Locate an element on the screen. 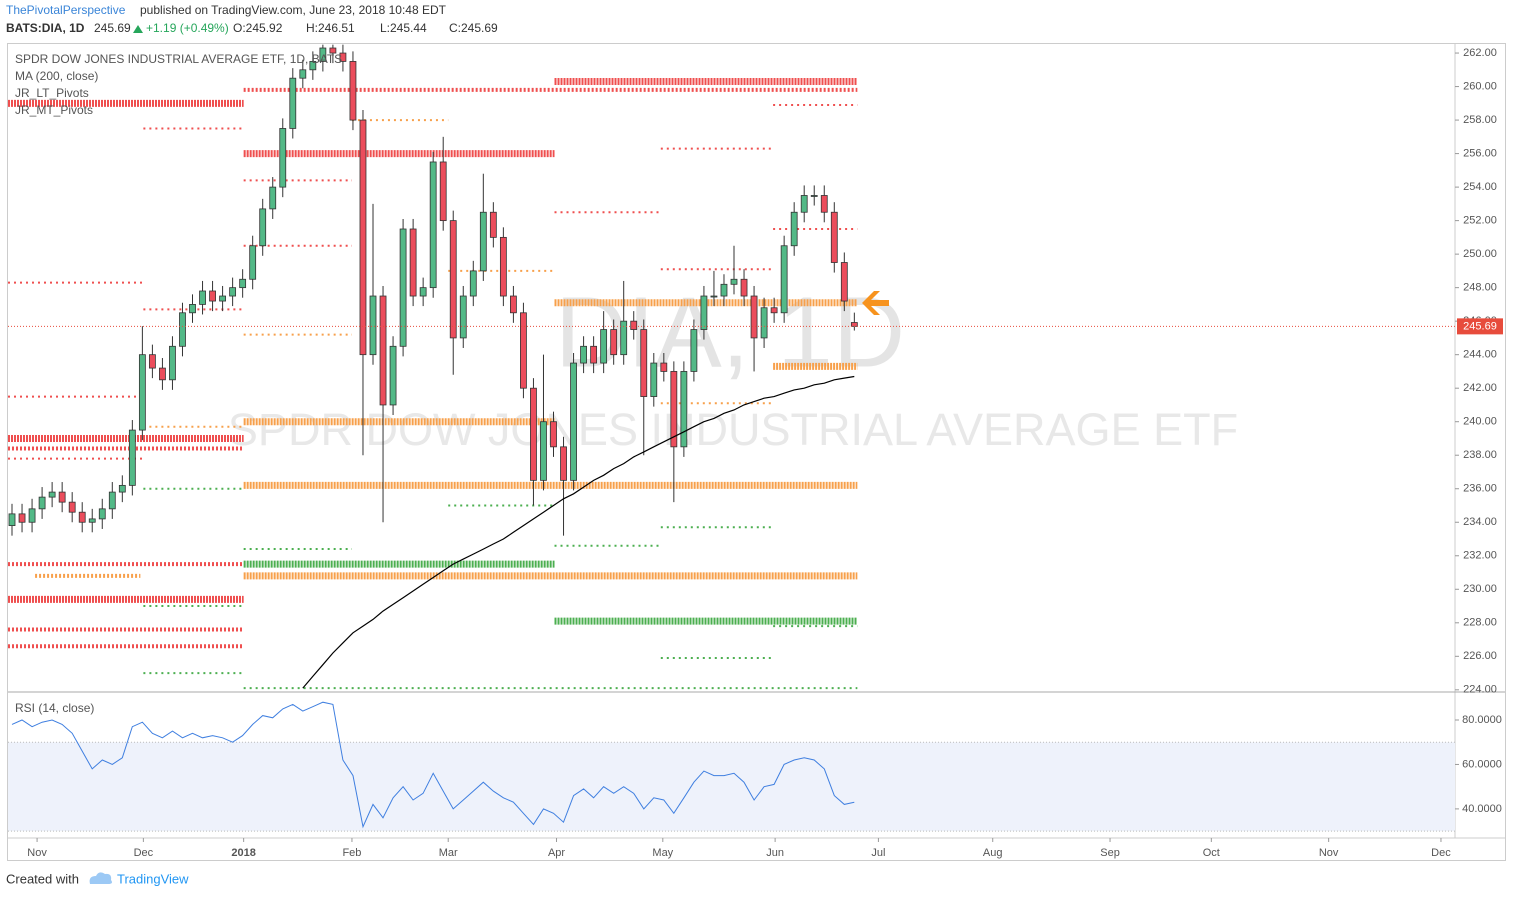 This screenshot has width=1517, height=902. author: ThePivotalPerspective is located at coordinates (66, 10).